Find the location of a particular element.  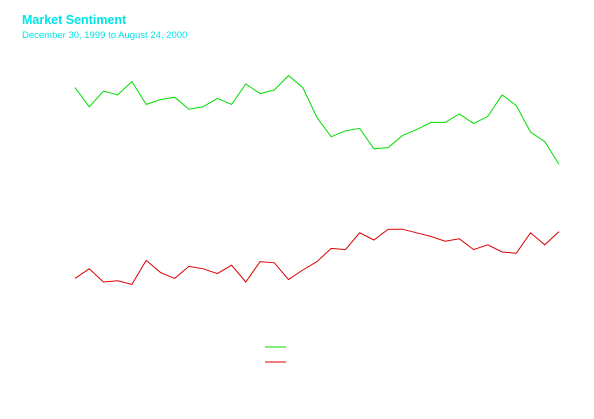

chart-title: Market Sentiment is located at coordinates (74, 20).